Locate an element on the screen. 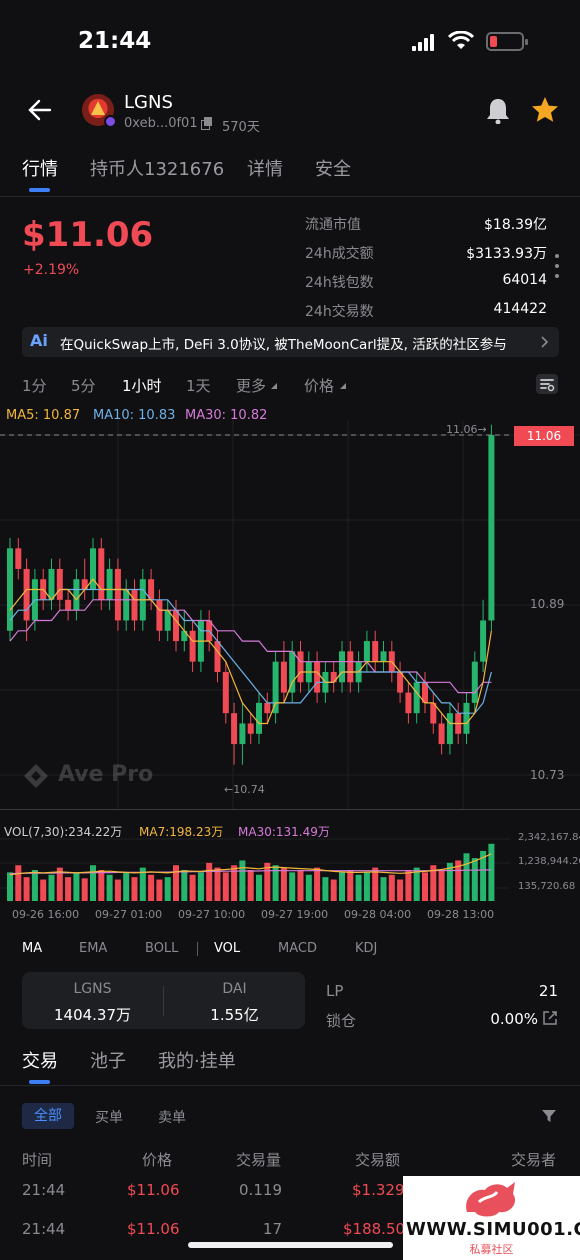  indicator-ma: MA is located at coordinates (32, 948).